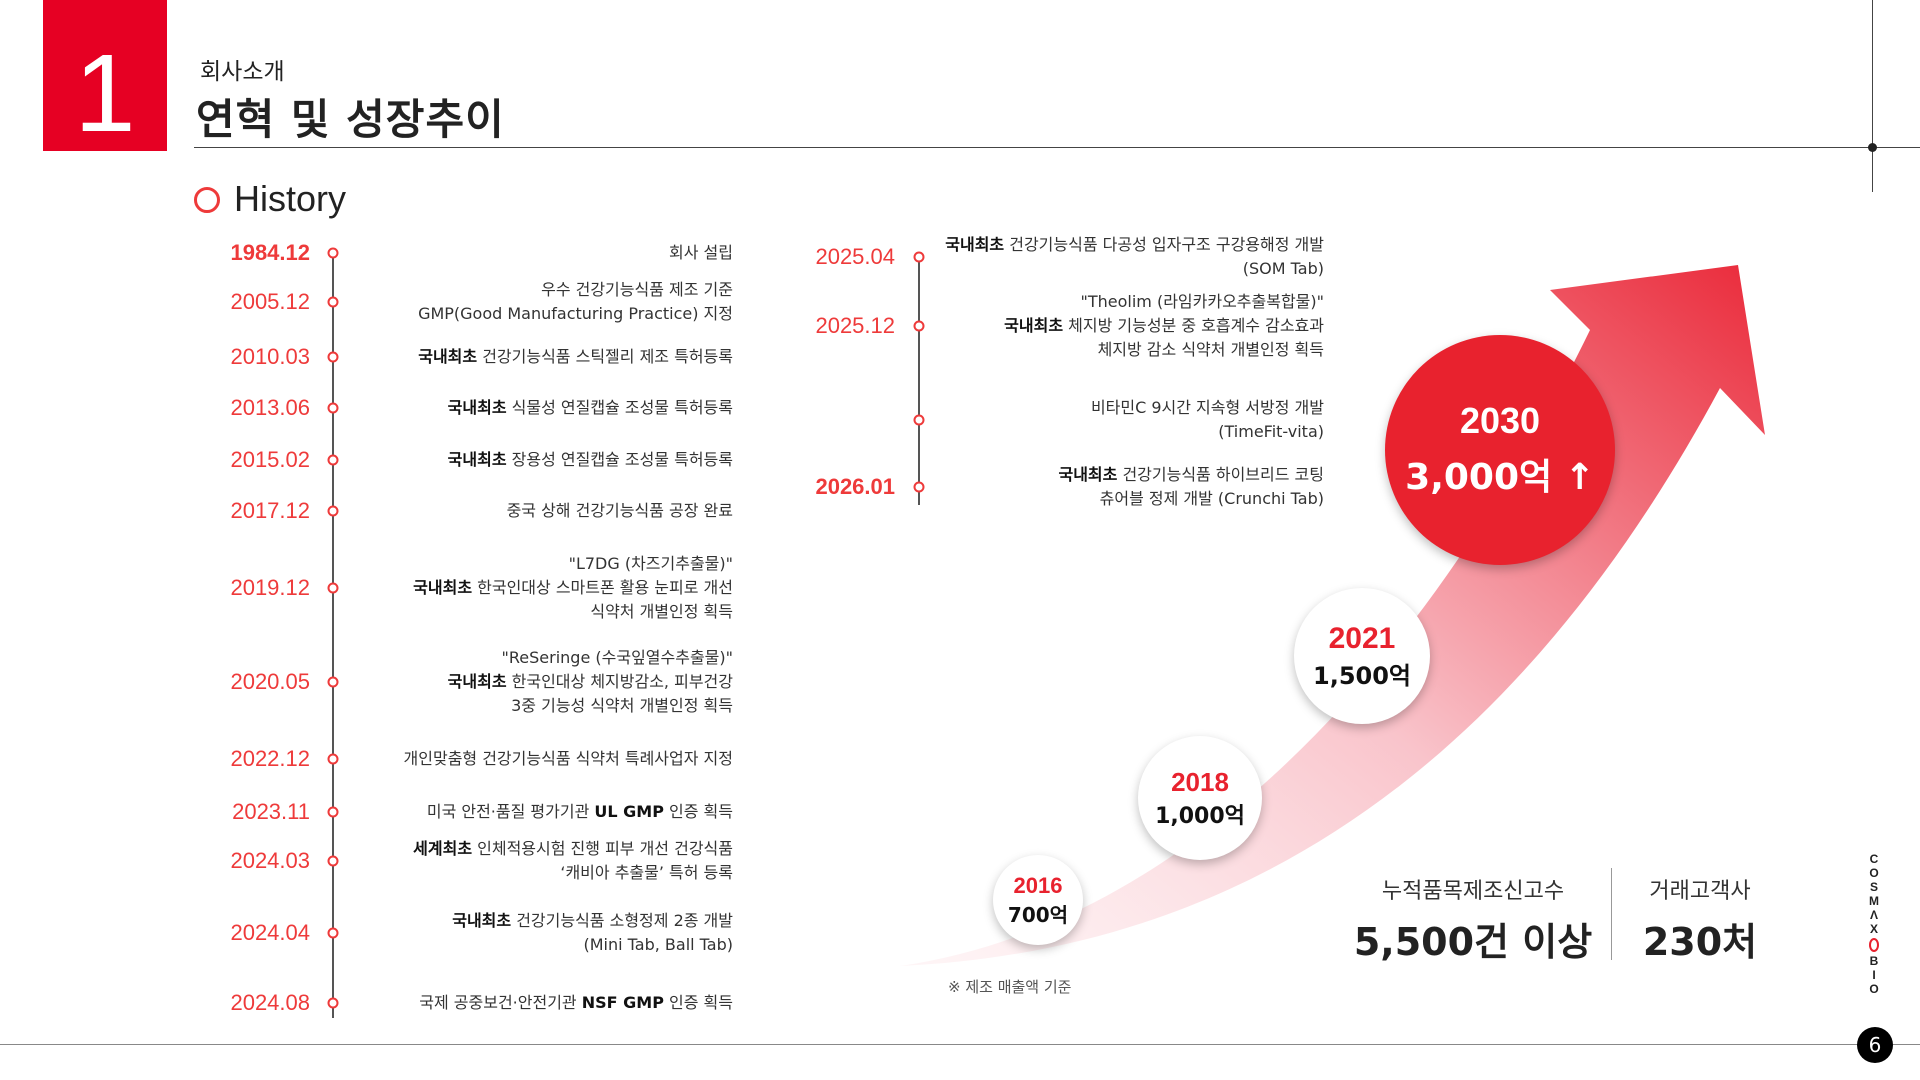 The width and height of the screenshot is (1920, 1080). What do you see at coordinates (1164, 326) in the screenshot?
I see `description-line: 국내최초 체지방 기능성분 중 호흡계수 감소효과` at bounding box center [1164, 326].